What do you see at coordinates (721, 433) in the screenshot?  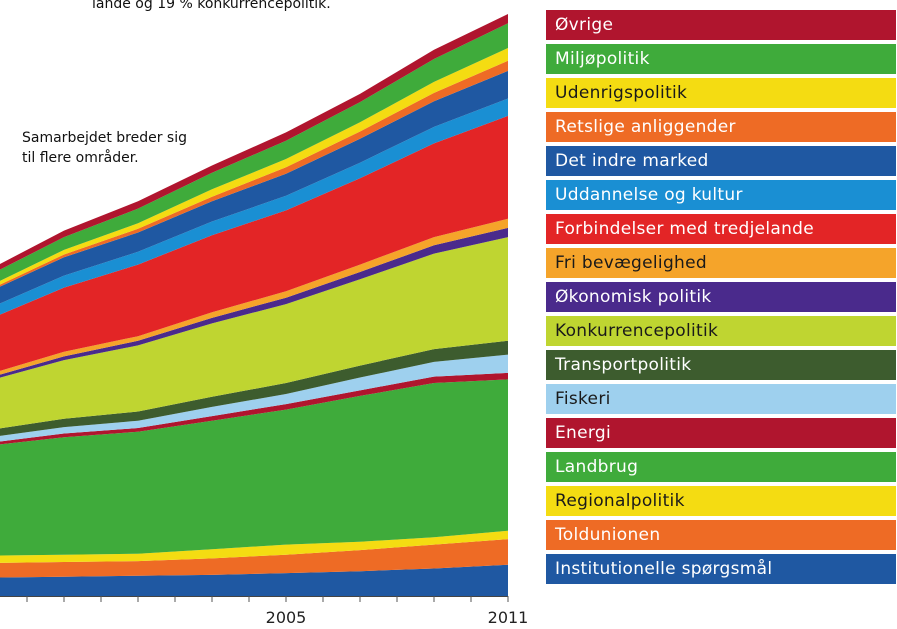 I see `legend-item-energi: Energi` at bounding box center [721, 433].